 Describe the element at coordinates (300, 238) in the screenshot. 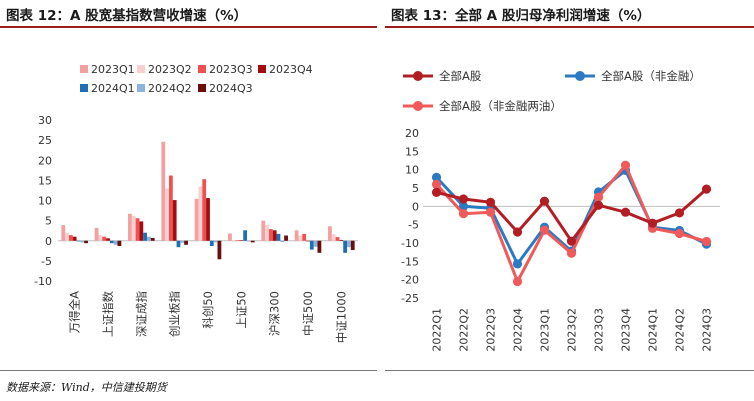

I see `bar-2023Q2-中证500` at that location.